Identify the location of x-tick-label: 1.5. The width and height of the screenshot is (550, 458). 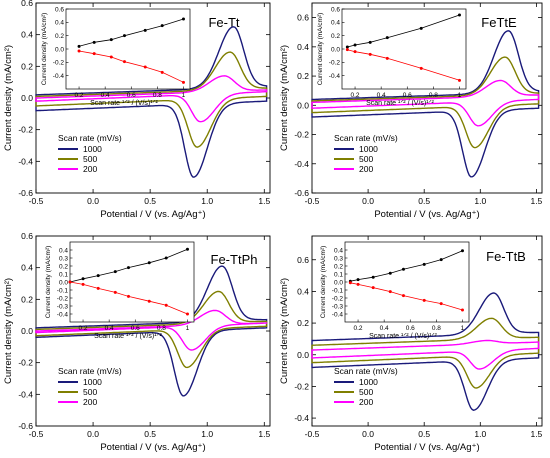
(264, 201).